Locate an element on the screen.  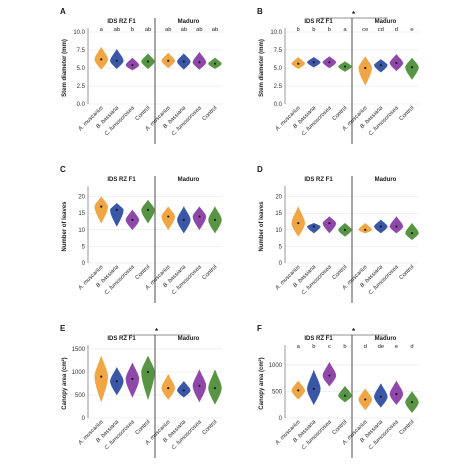
significance-letter: b is located at coordinates (298, 30).